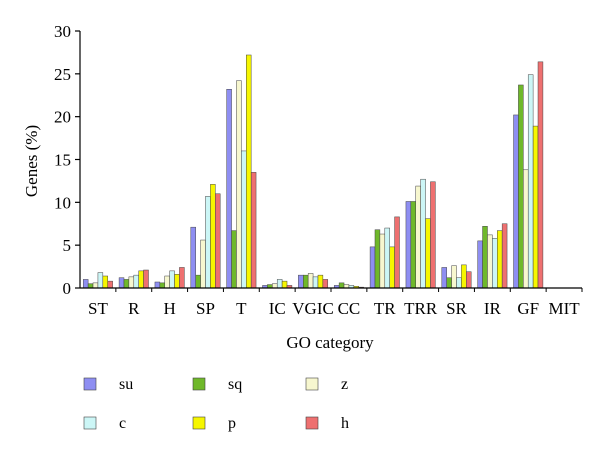 Image resolution: width=600 pixels, height=453 pixels. What do you see at coordinates (456, 308) in the screenshot?
I see `x-tick-label-SR: SR` at bounding box center [456, 308].